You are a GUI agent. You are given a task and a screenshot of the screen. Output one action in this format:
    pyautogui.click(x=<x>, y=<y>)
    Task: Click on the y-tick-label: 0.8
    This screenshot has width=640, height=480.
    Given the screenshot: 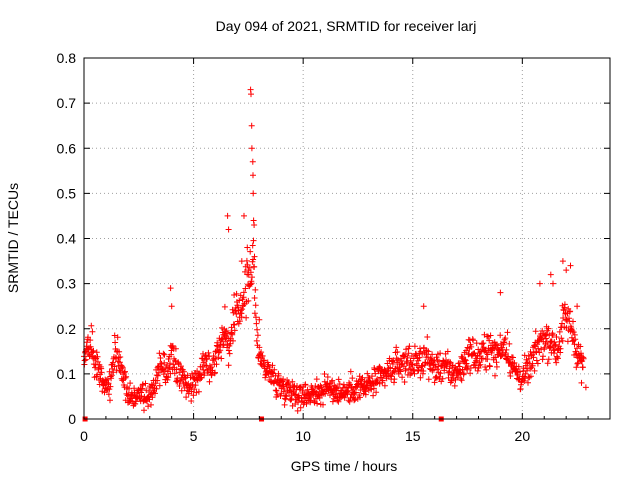 What is the action you would take?
    pyautogui.click(x=67, y=58)
    